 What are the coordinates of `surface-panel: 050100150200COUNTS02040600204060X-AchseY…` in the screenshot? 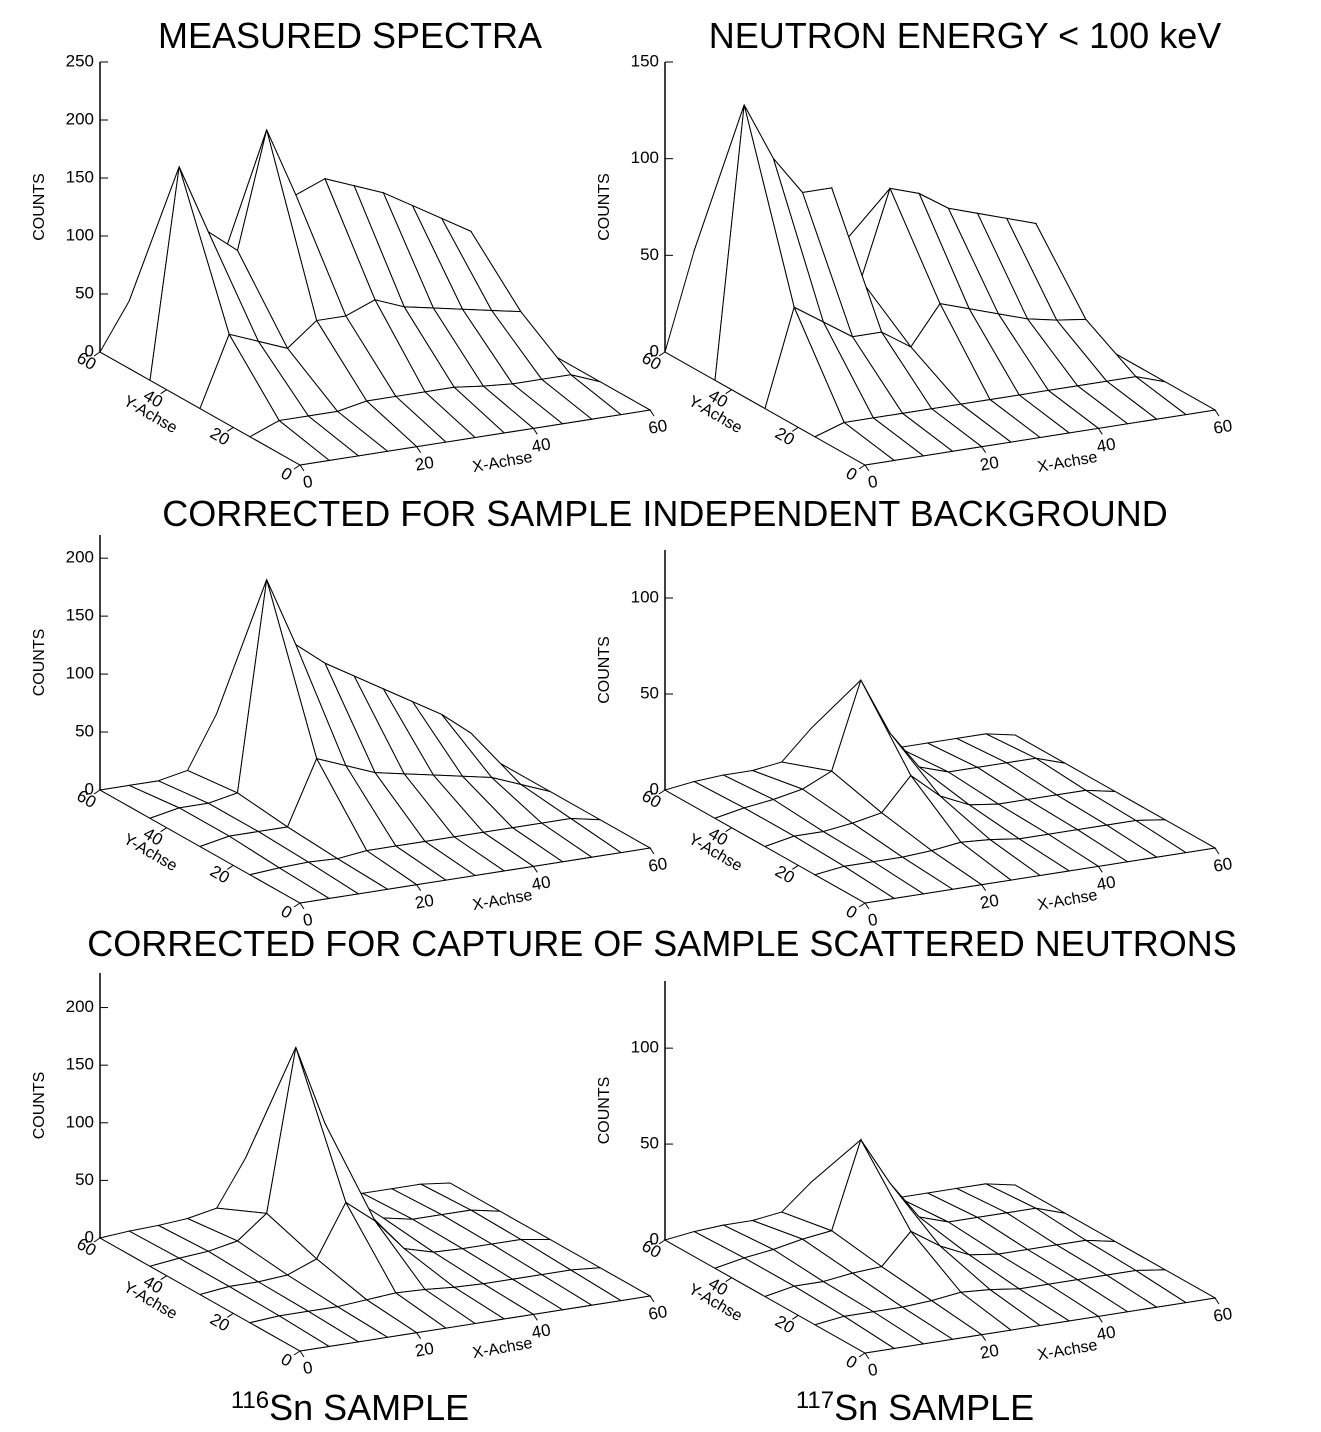 It's located at (350, 1175).